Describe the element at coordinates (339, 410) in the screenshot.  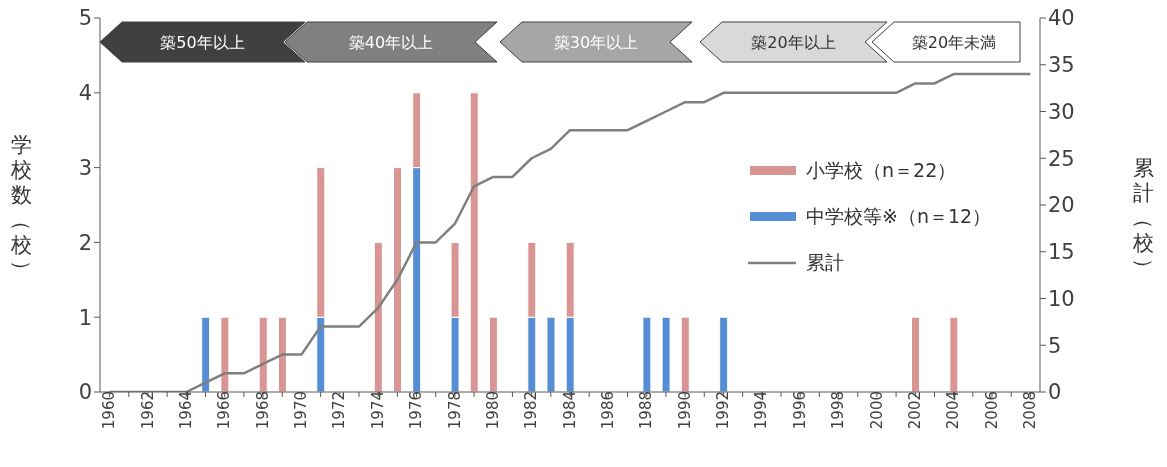
I see `x-tick-label: 1972` at that location.